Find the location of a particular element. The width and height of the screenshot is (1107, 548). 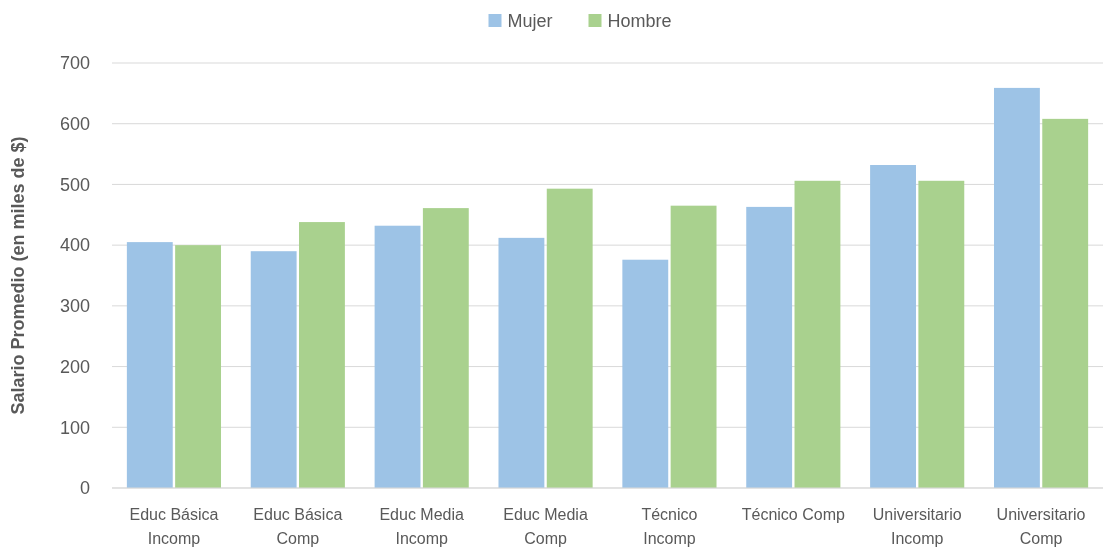

y-tick-label: 600 is located at coordinates (74, 124).